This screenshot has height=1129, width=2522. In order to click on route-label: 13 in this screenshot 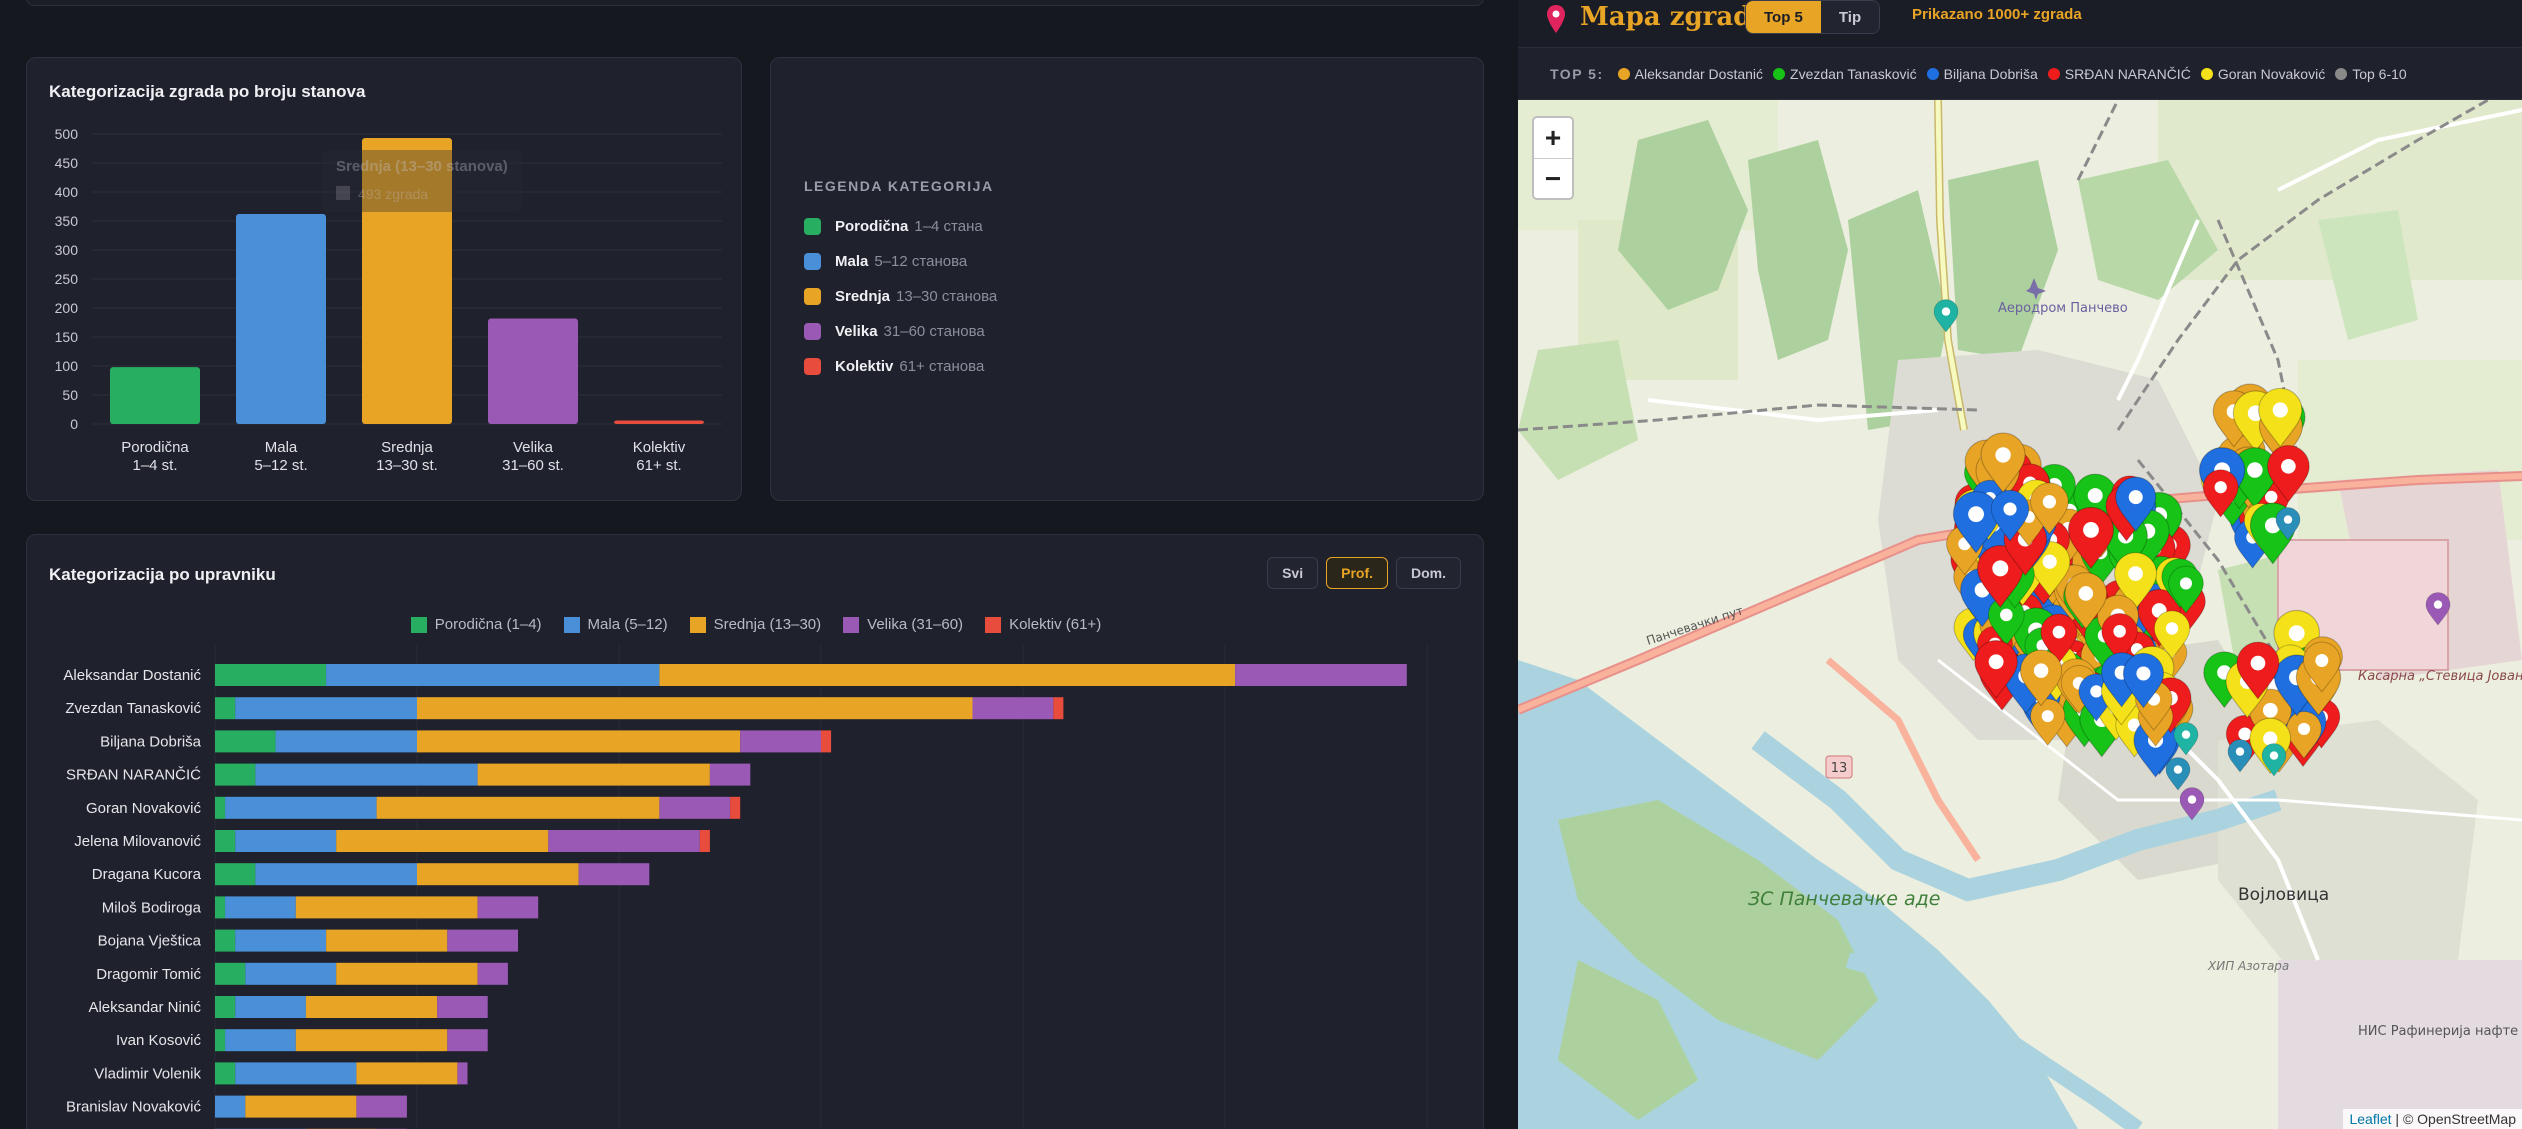, I will do `click(1839, 768)`.